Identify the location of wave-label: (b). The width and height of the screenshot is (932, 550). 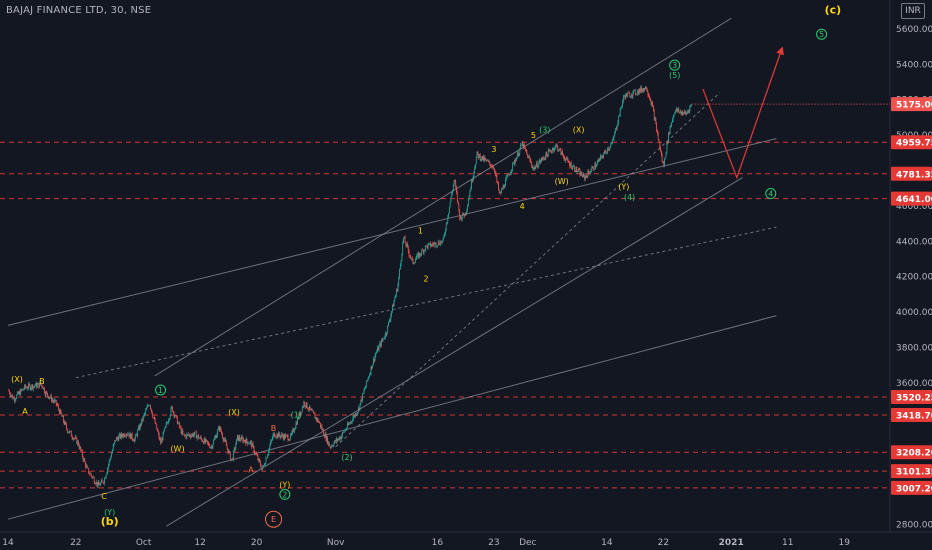
(110, 521).